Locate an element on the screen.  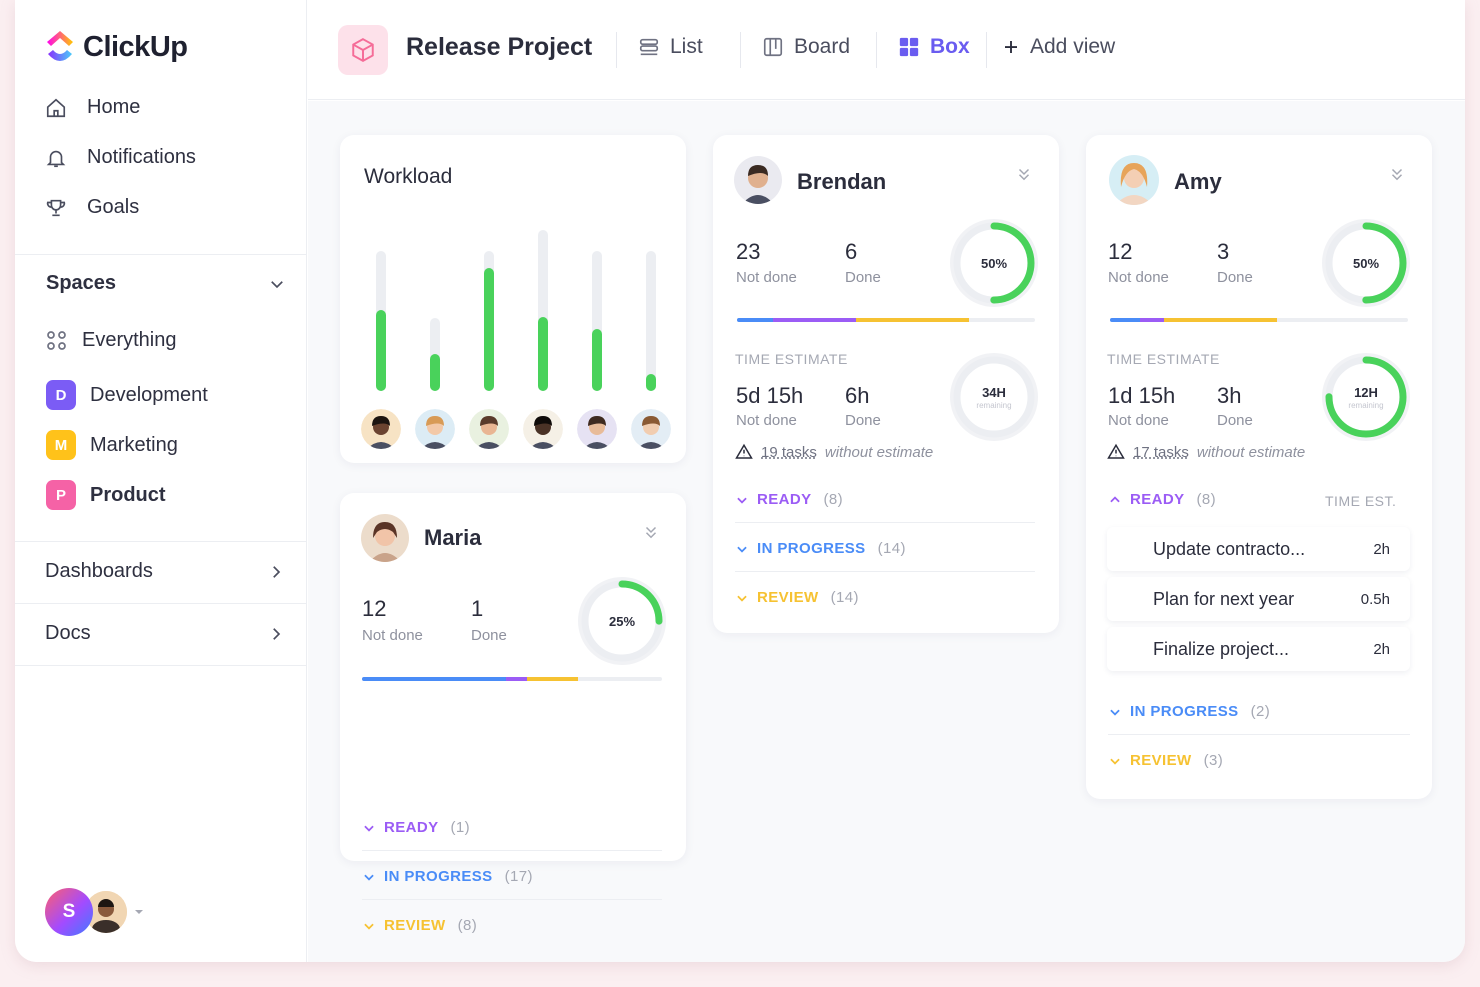
tab-list-label: List is located at coordinates (686, 46).